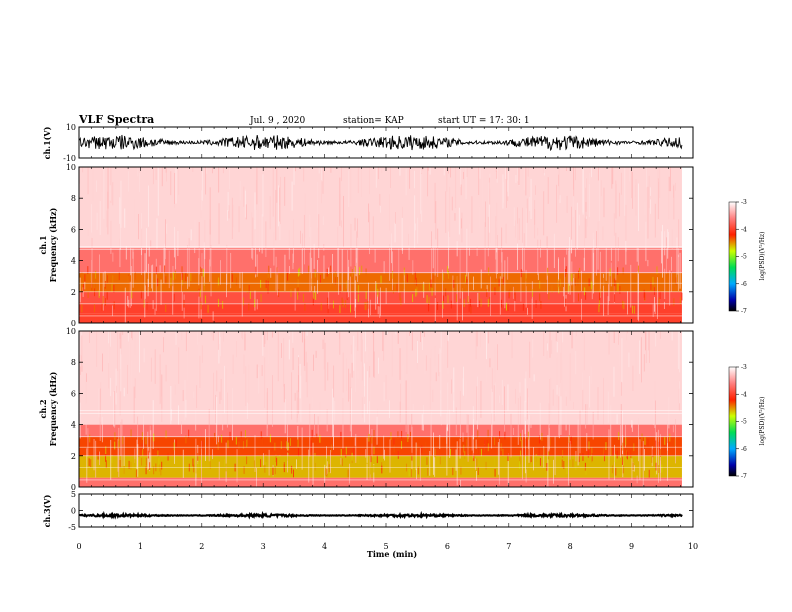  Describe the element at coordinates (53, 244) in the screenshot. I see `ch1-spectrogram-ylabel-freq: Frequency (kHz)` at that location.